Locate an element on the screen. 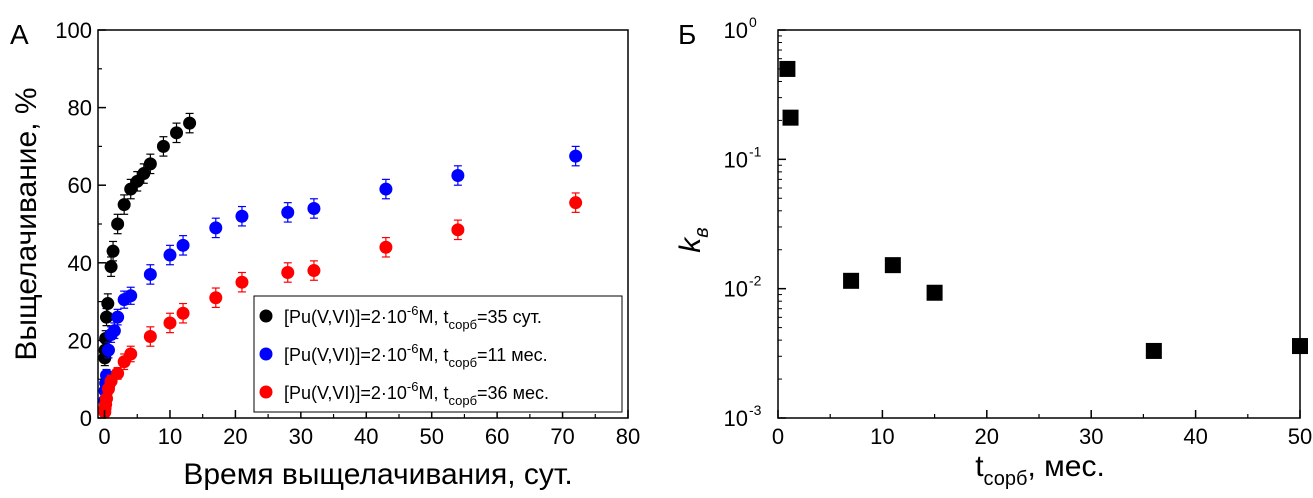 This screenshot has height=498, width=1313. panel-b-ytick-exponent: -3 is located at coordinates (755, 410).